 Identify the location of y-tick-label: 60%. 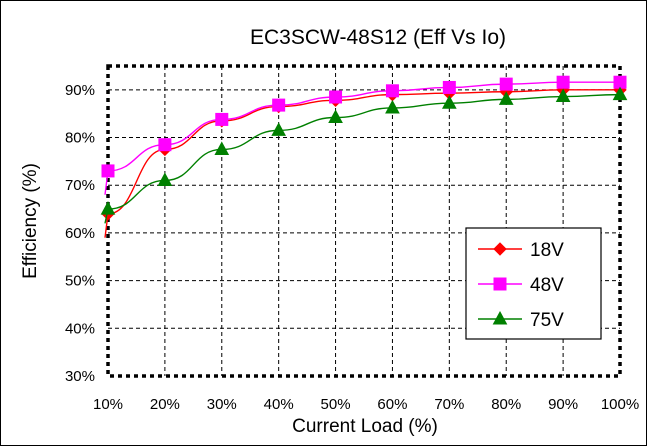
(80, 233).